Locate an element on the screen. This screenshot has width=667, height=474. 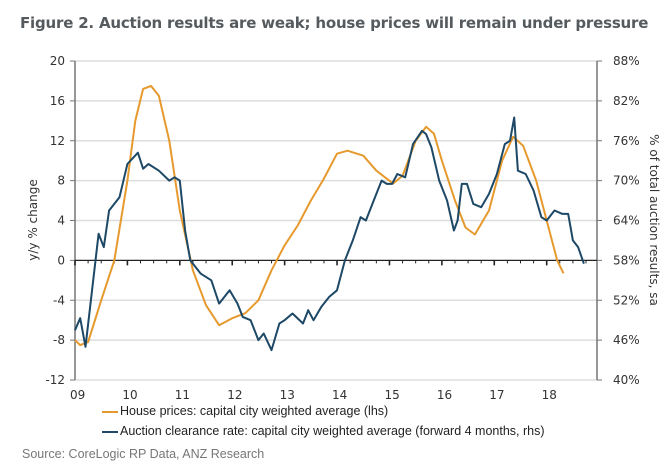
x-tick-label: 15 is located at coordinates (391, 395).